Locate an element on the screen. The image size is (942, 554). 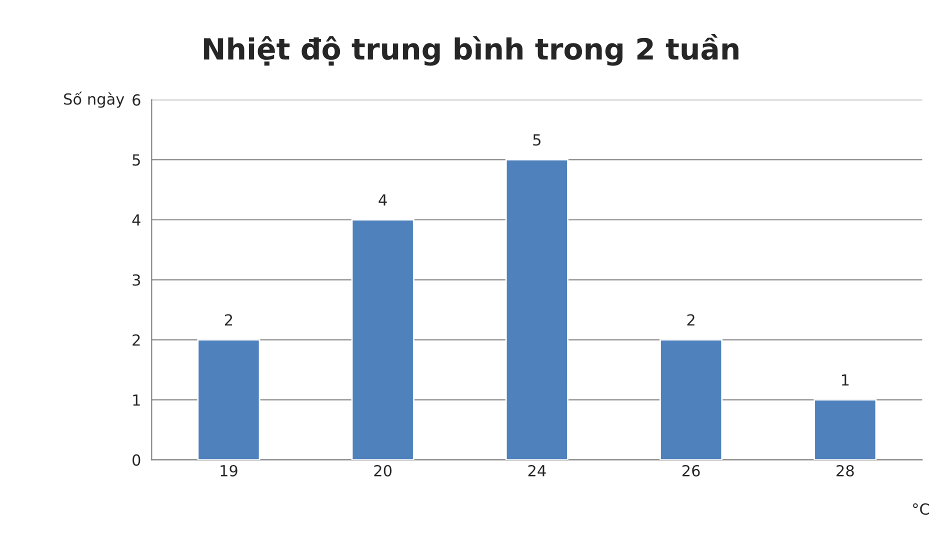
data-label: 5 is located at coordinates (536, 140).